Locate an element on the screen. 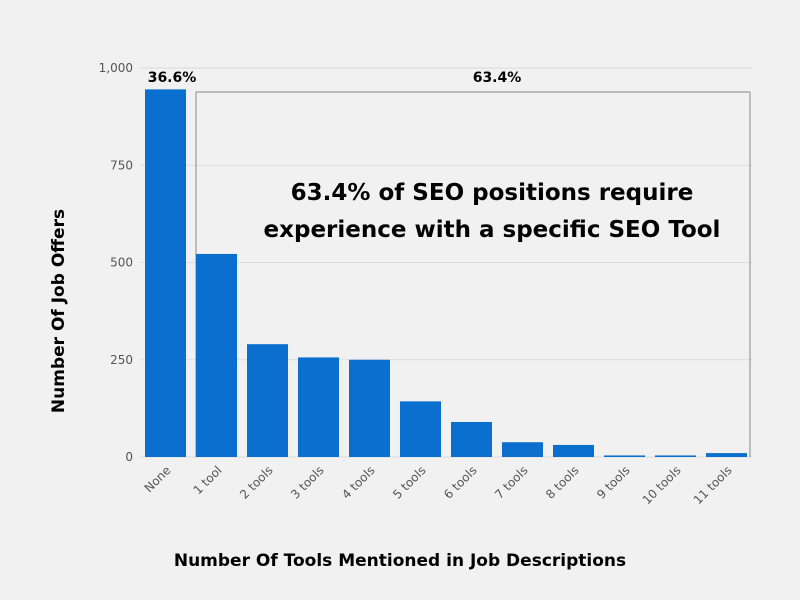 The width and height of the screenshot is (800, 600). y-tick-label: 0 is located at coordinates (129, 457).